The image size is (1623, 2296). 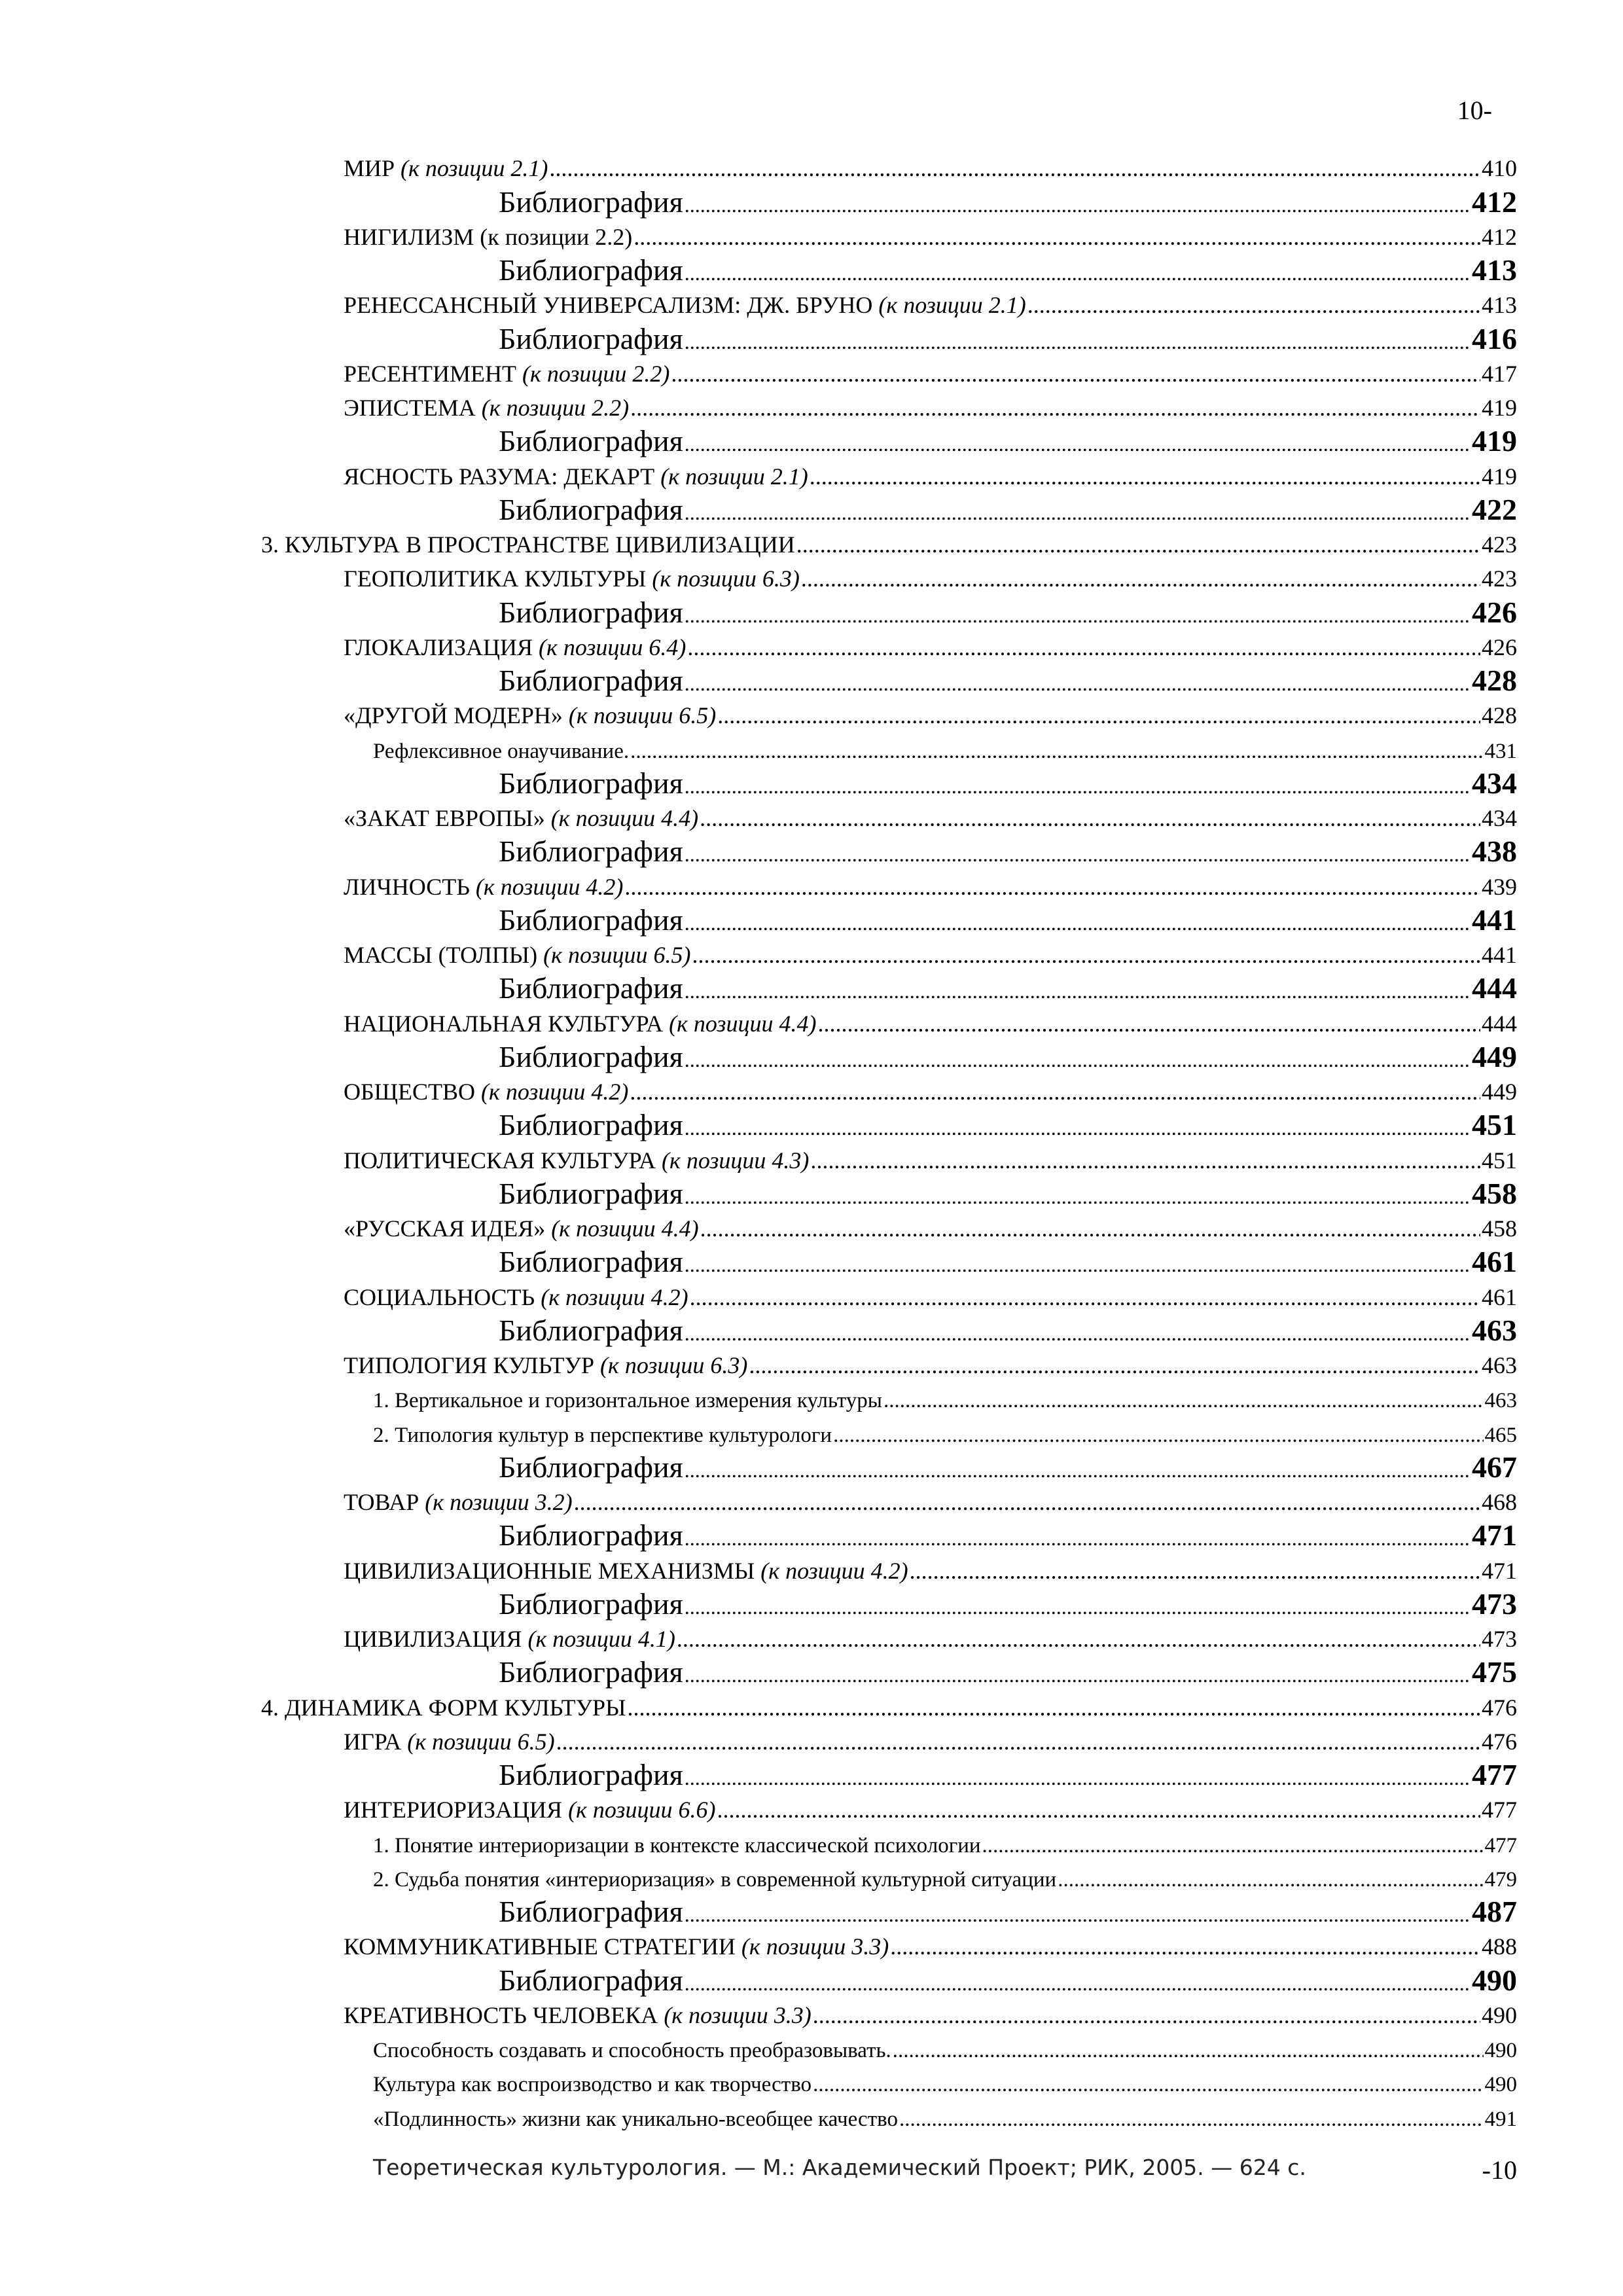 I want to click on toc-bibliography-entry: Библиография 426, so click(x=811, y=614).